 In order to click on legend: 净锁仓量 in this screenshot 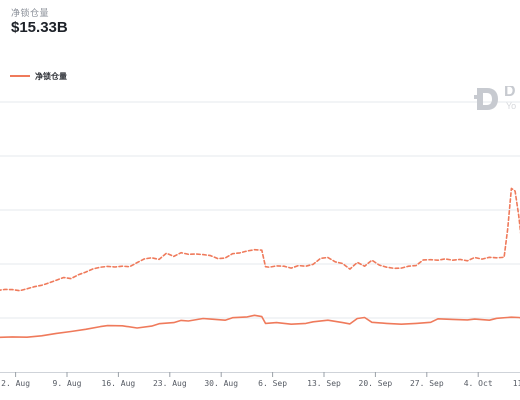, I will do `click(38, 76)`.